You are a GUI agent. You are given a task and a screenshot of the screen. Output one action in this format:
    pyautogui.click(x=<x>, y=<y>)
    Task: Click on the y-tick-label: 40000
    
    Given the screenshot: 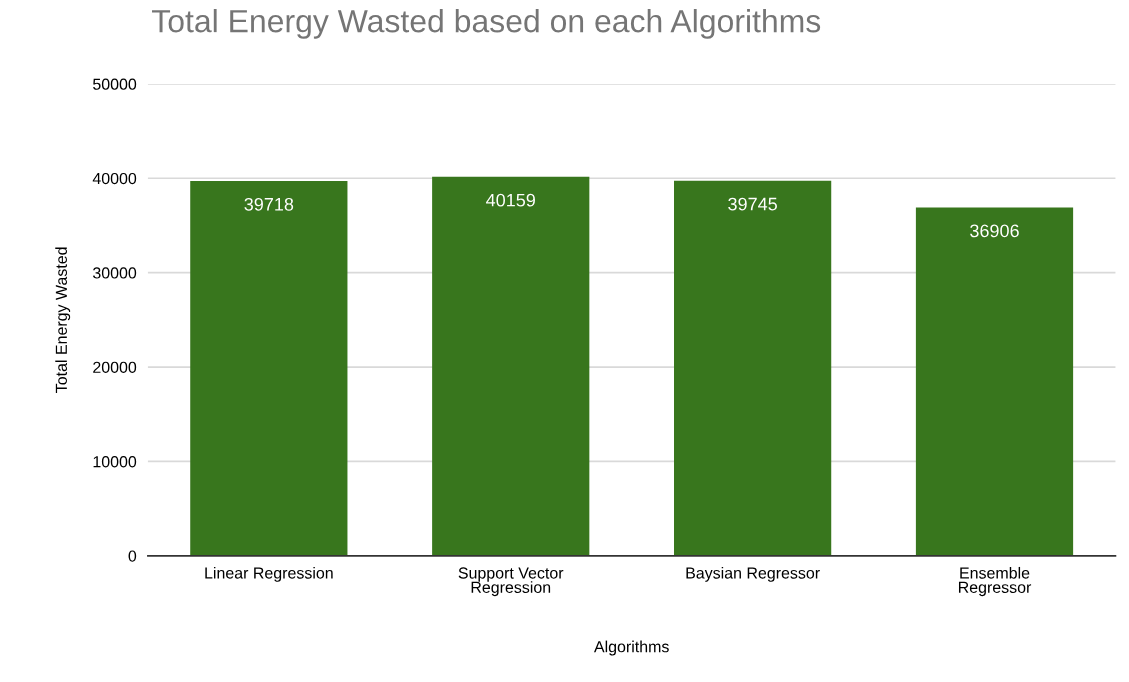 What is the action you would take?
    pyautogui.click(x=114, y=178)
    